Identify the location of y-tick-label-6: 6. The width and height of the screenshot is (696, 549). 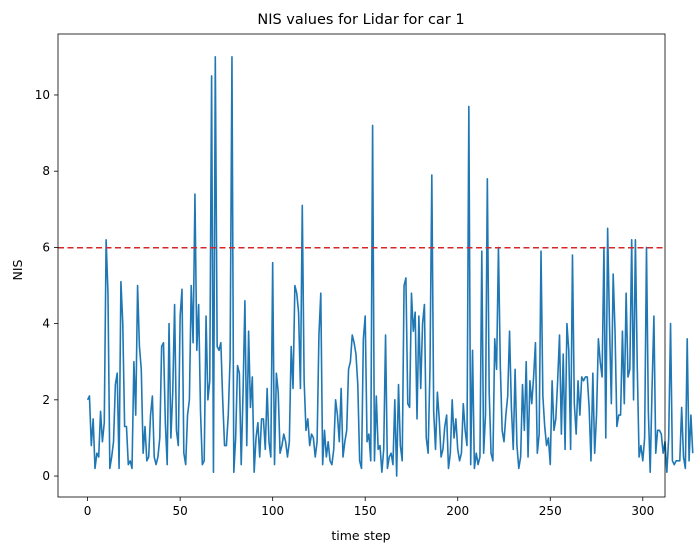
(46, 247).